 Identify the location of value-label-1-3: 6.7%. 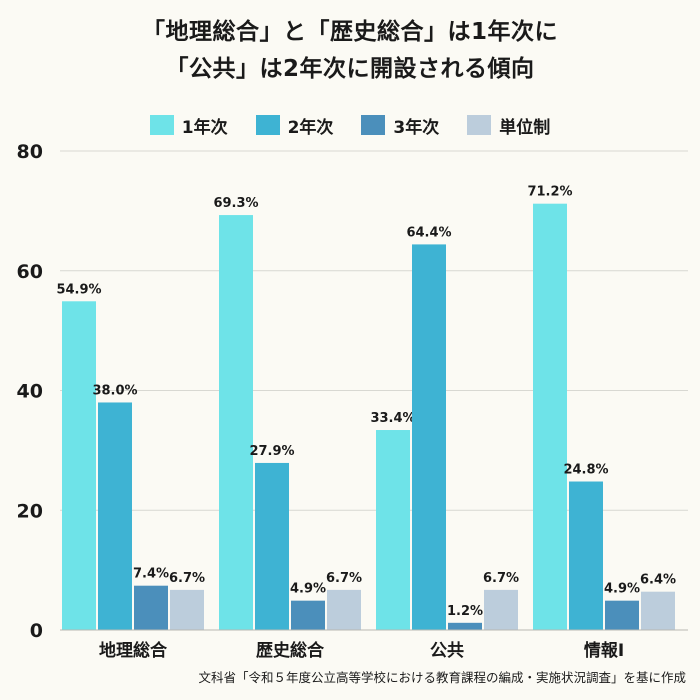
(344, 578).